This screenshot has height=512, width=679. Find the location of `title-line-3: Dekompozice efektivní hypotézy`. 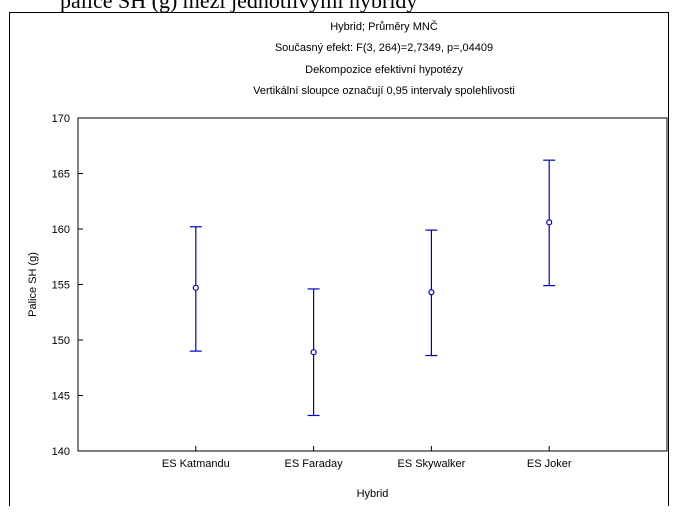

title-line-3: Dekompozice efektivní hypotézy is located at coordinates (384, 70).